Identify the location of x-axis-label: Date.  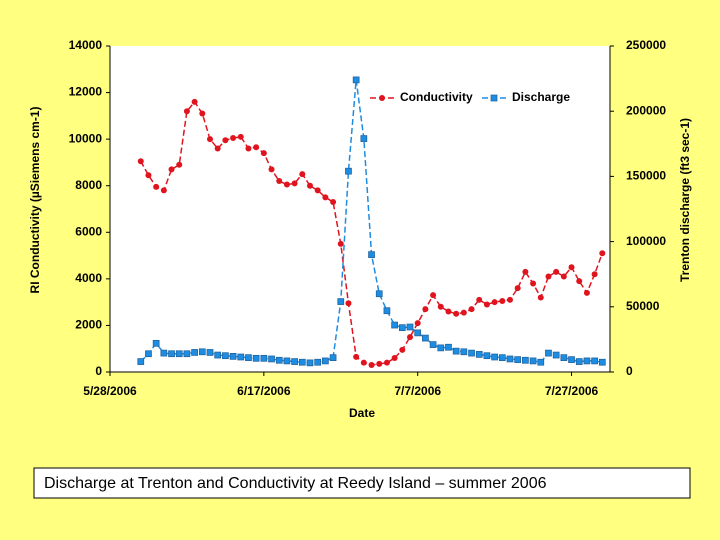
(362, 413).